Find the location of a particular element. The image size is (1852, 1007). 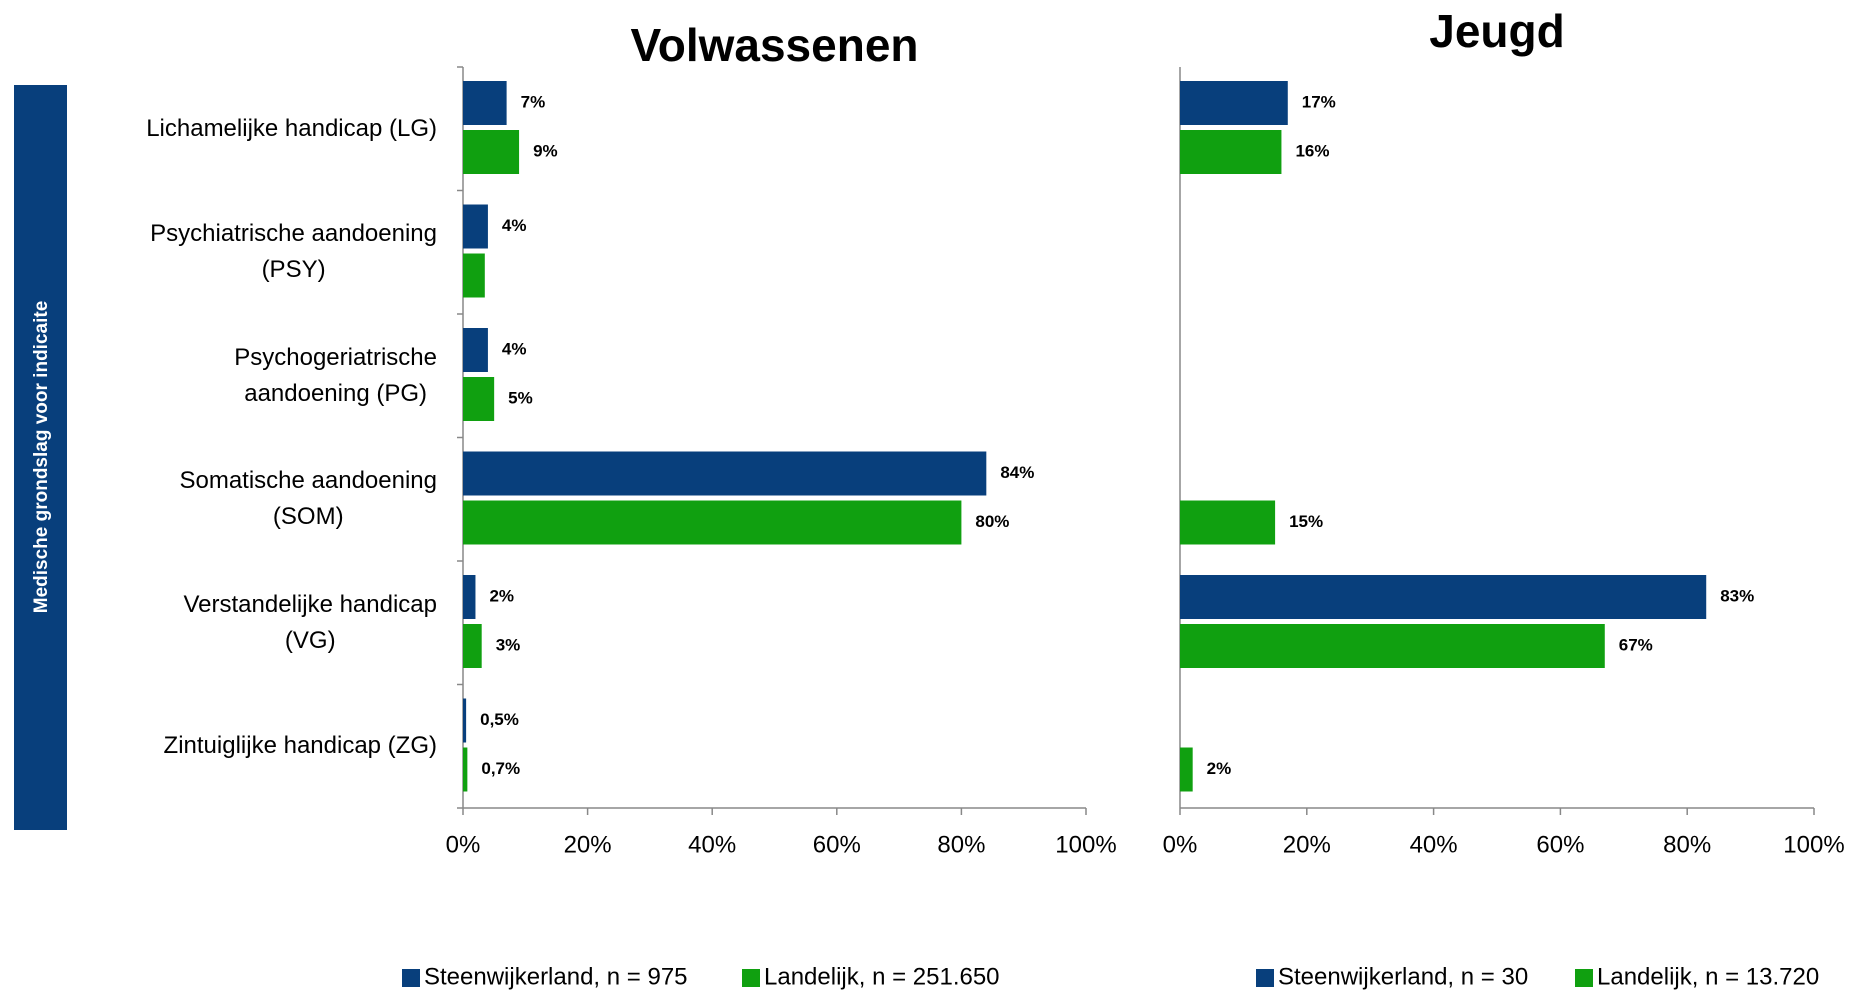

y-tick-label: Zintuiglijke handicap (ZG) is located at coordinates (300, 746).